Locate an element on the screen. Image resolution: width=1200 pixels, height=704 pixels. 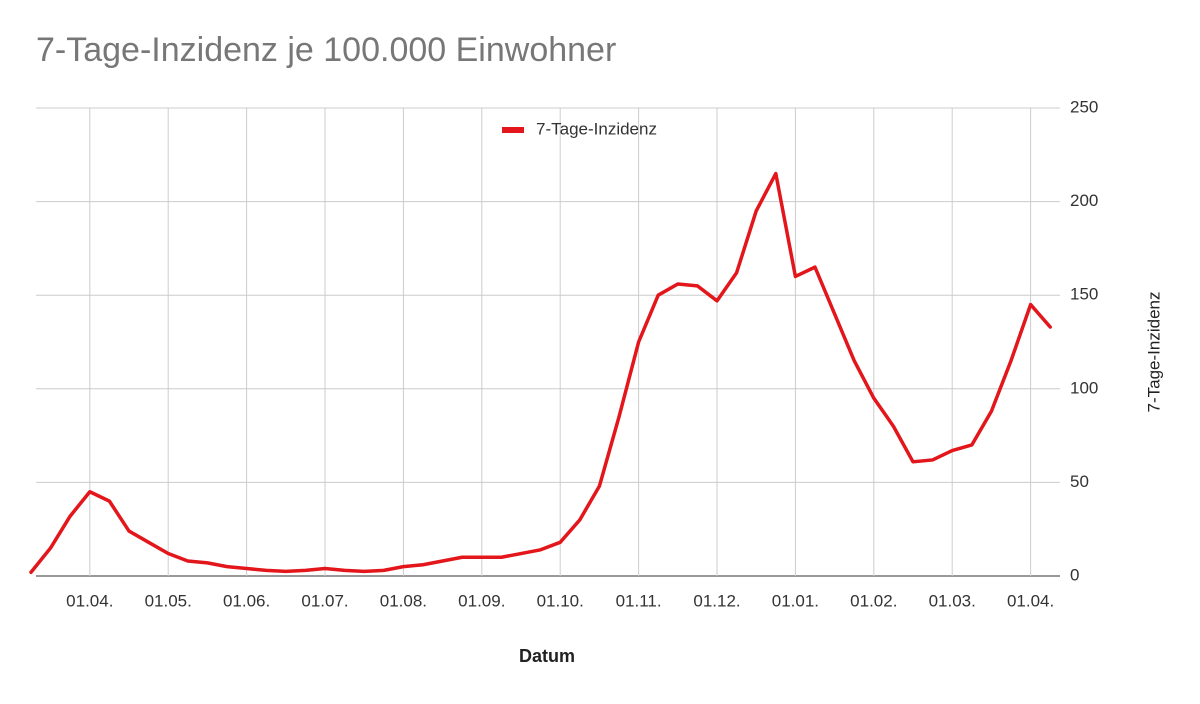
x-tick-label: 01.10. is located at coordinates (560, 600).